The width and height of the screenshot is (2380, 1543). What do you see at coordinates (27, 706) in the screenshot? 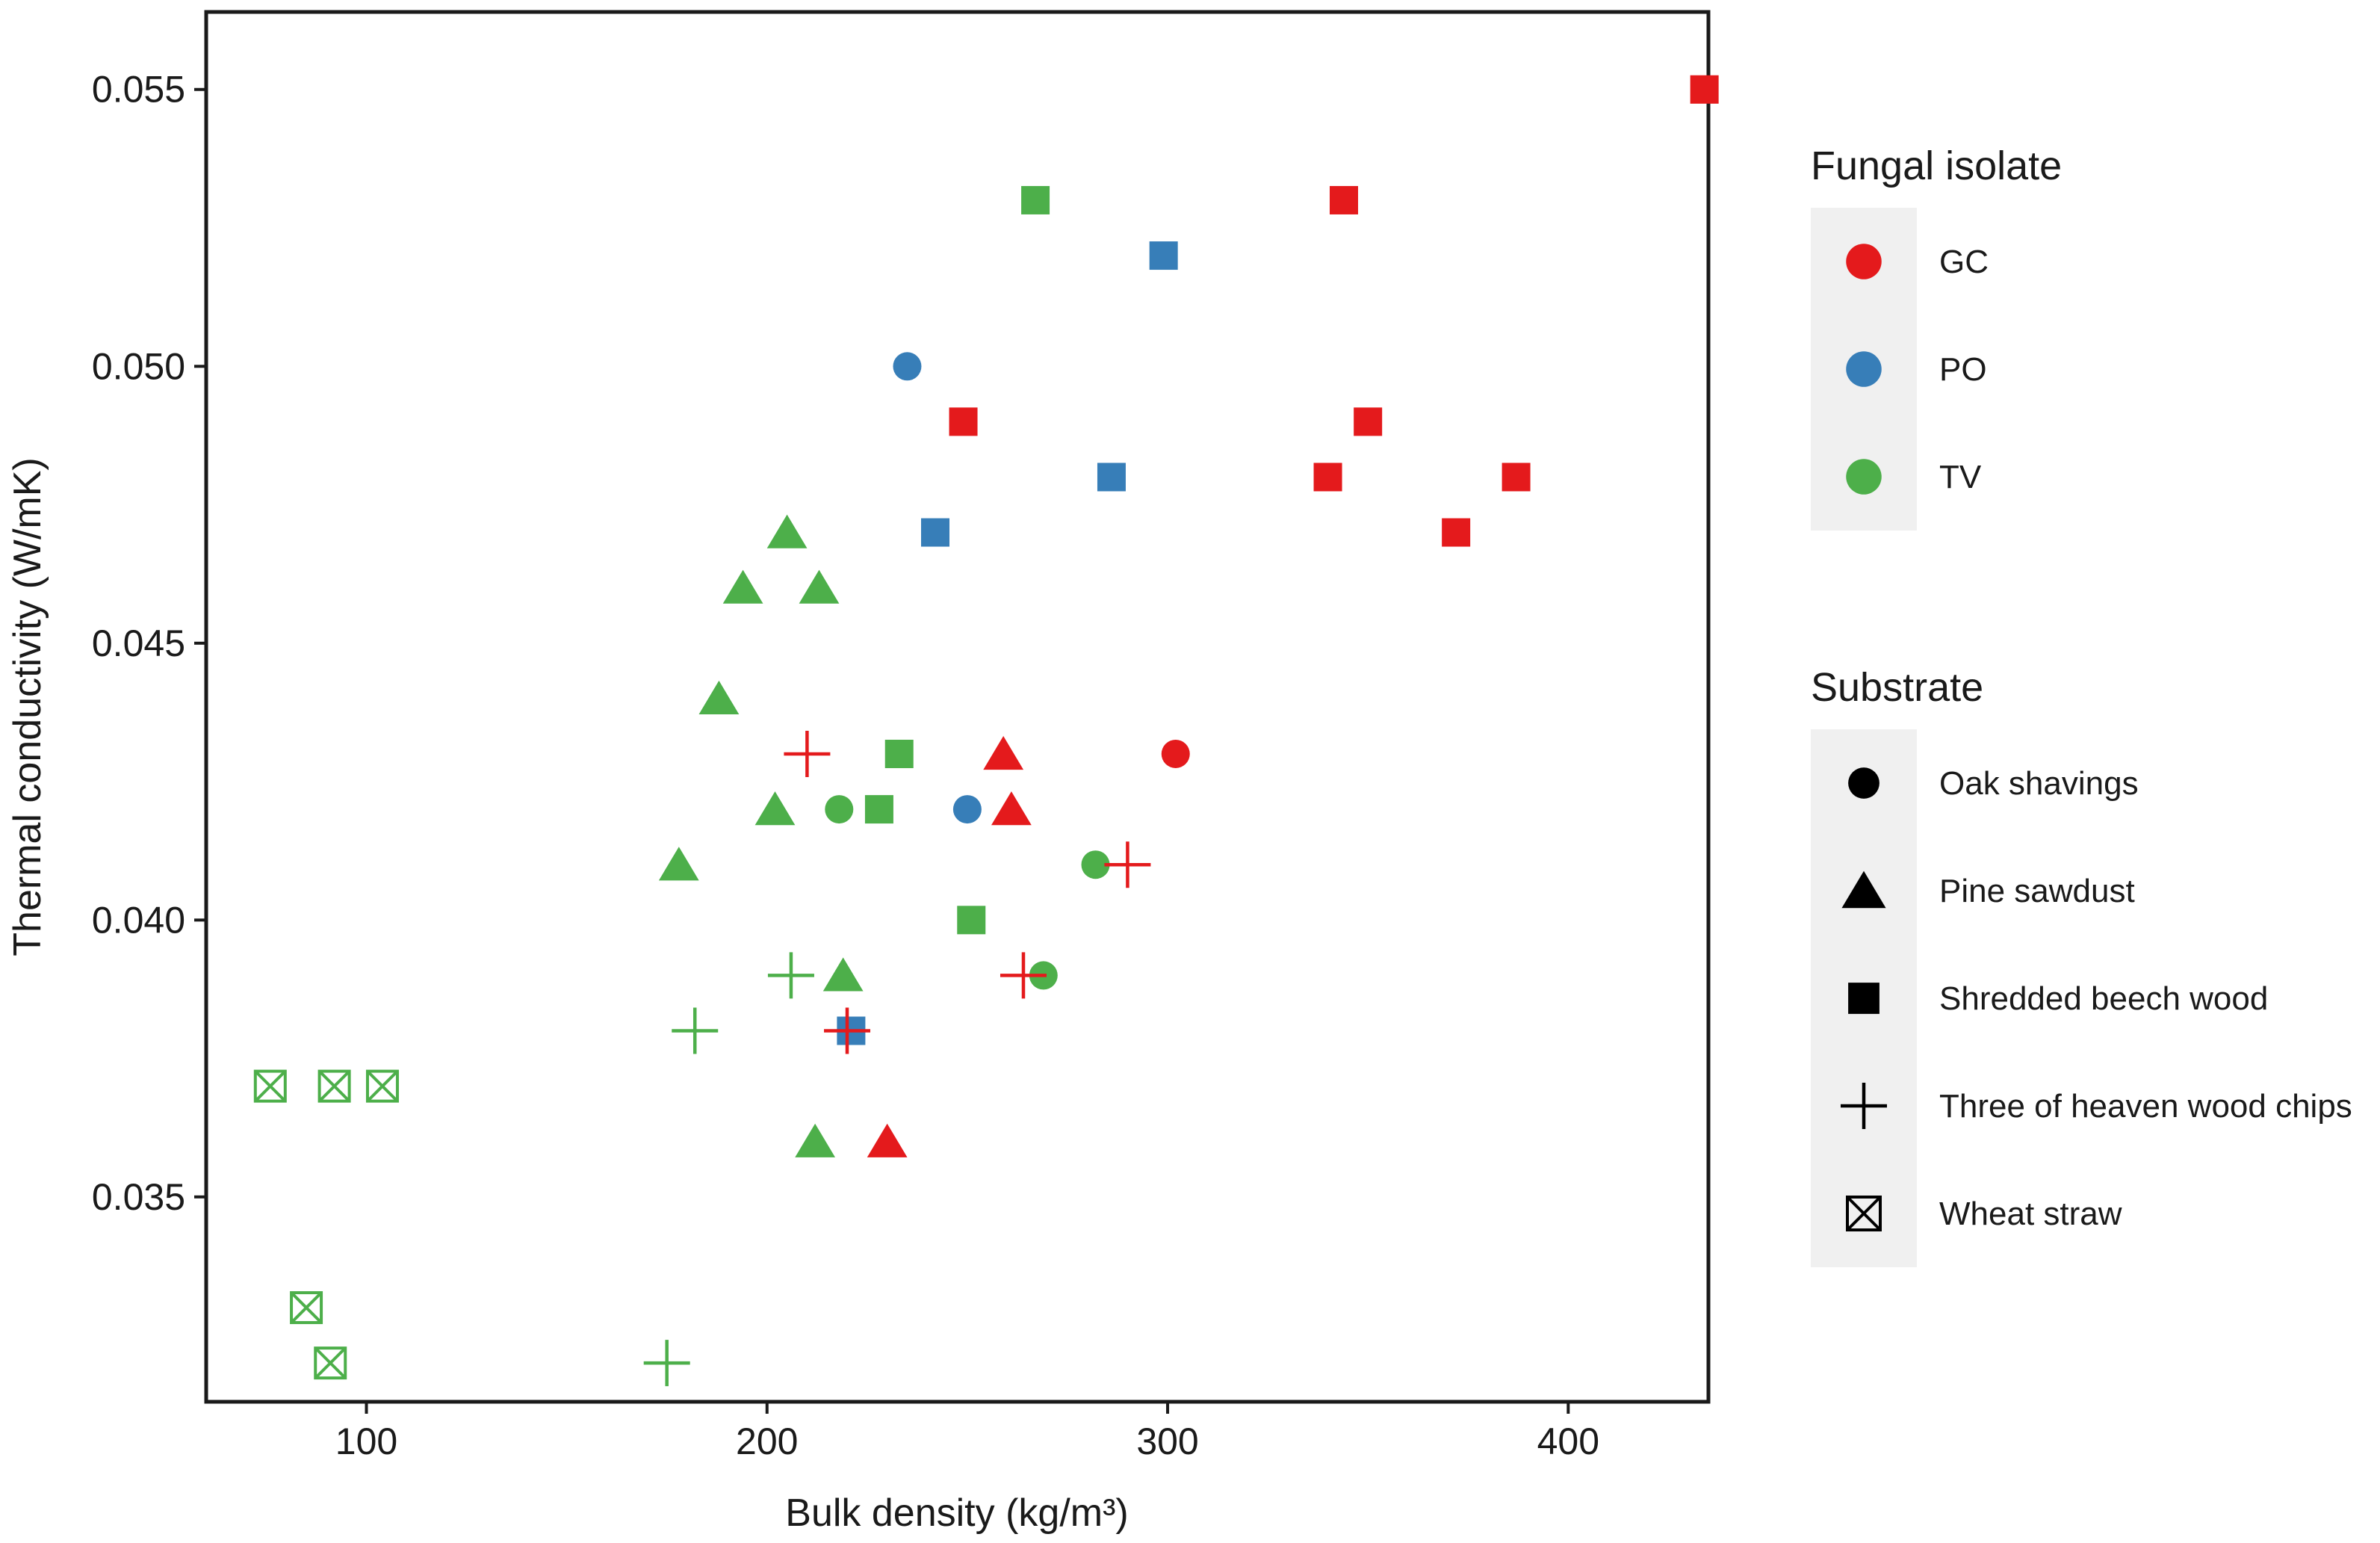
I see `y-axis-title: Thermal conductivity (W/mK)` at bounding box center [27, 706].